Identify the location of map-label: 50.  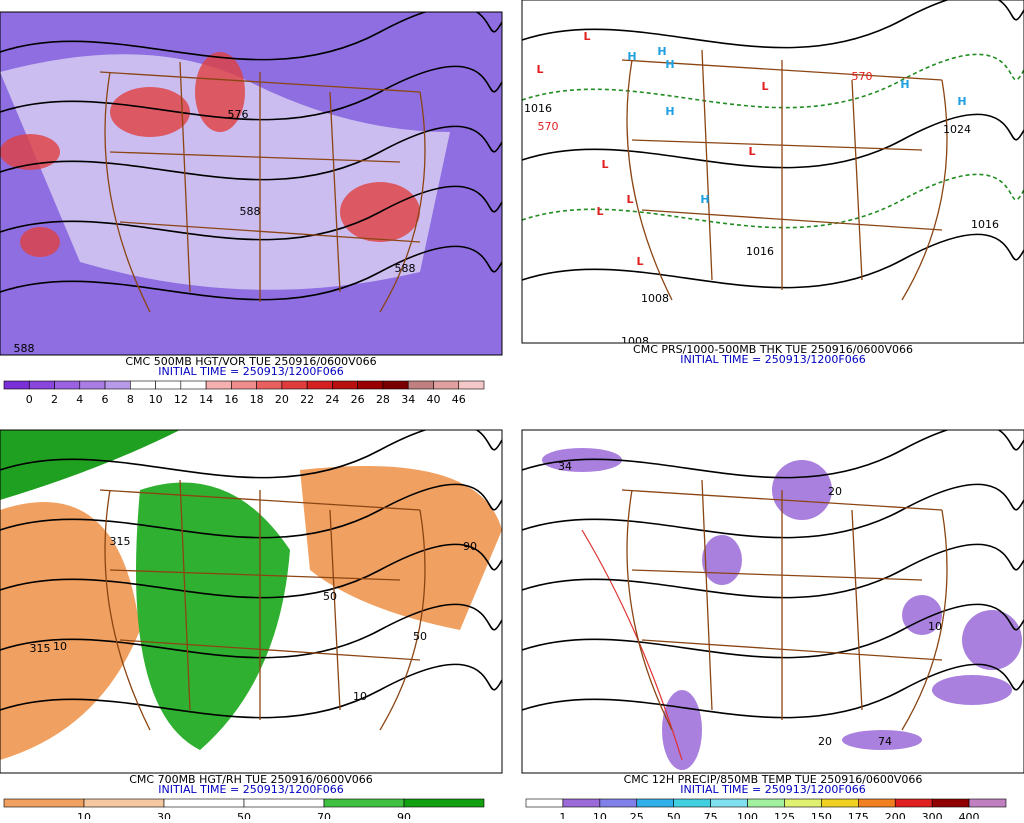
(420, 636).